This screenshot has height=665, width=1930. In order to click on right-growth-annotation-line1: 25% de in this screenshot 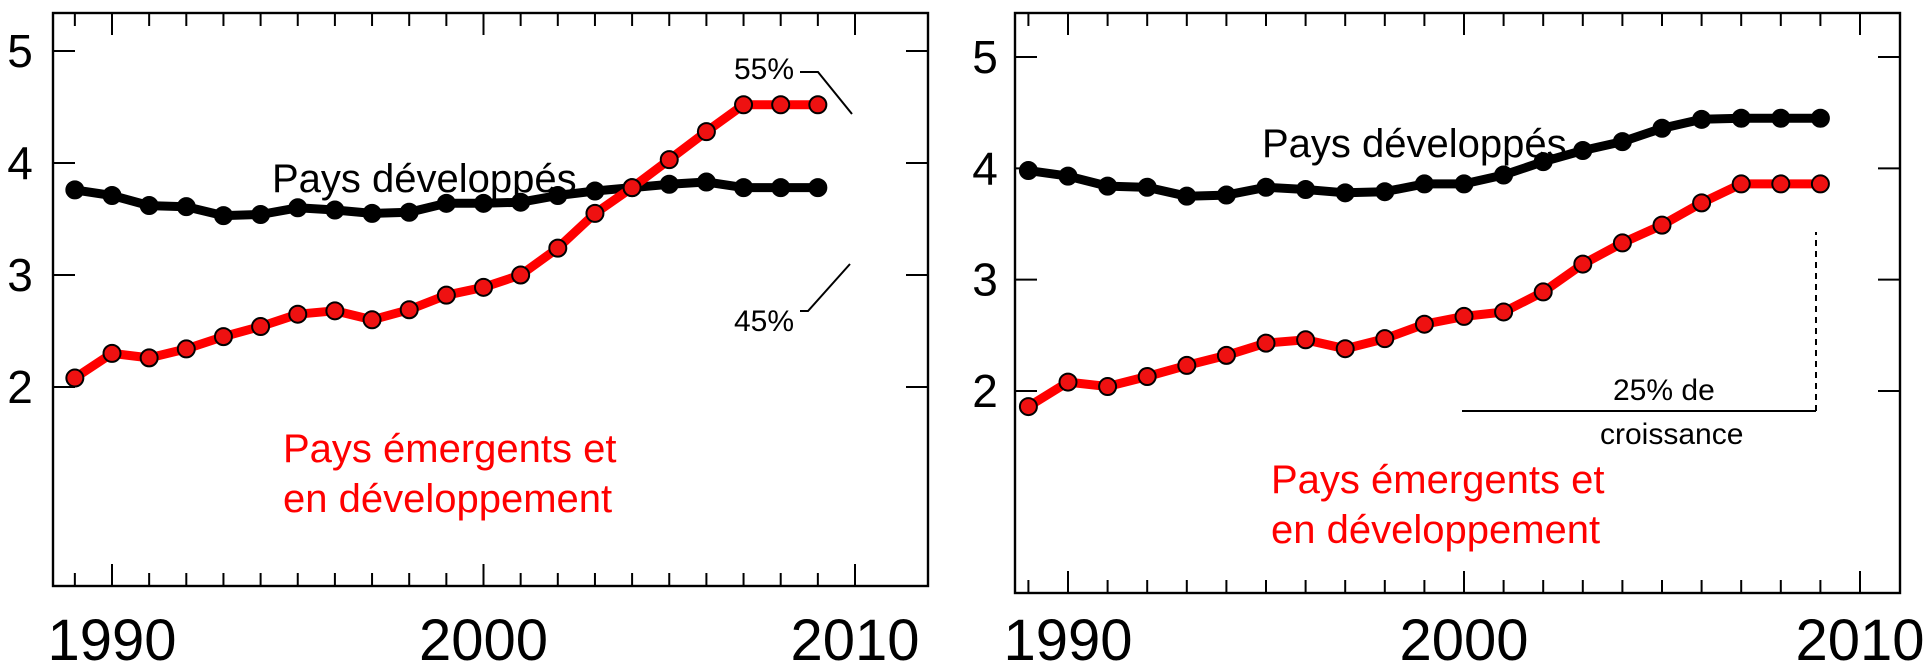, I will do `click(1664, 390)`.